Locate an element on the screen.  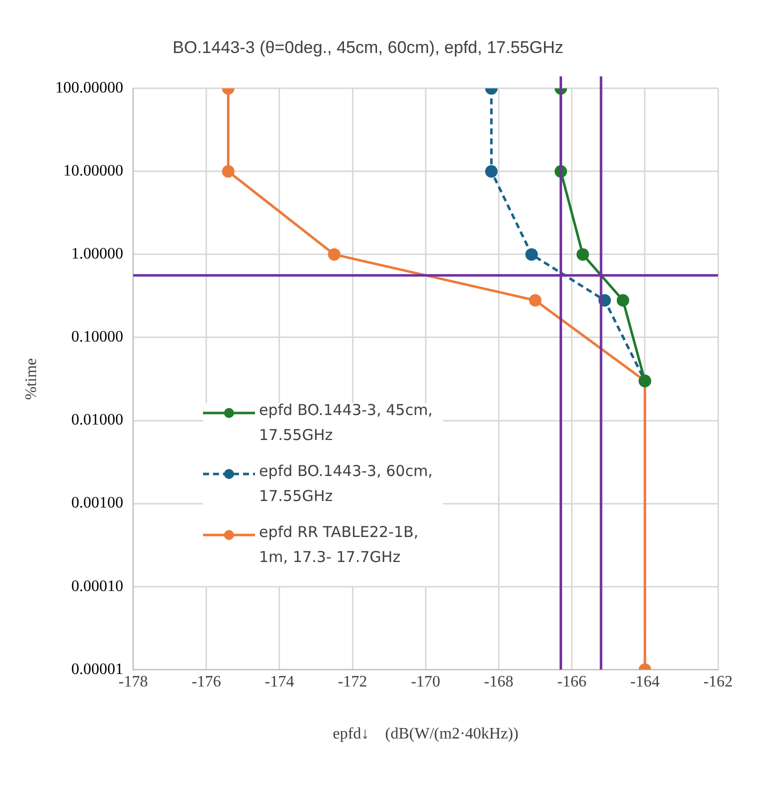
y-tick-label: 100.00000 is located at coordinates (89, 88).